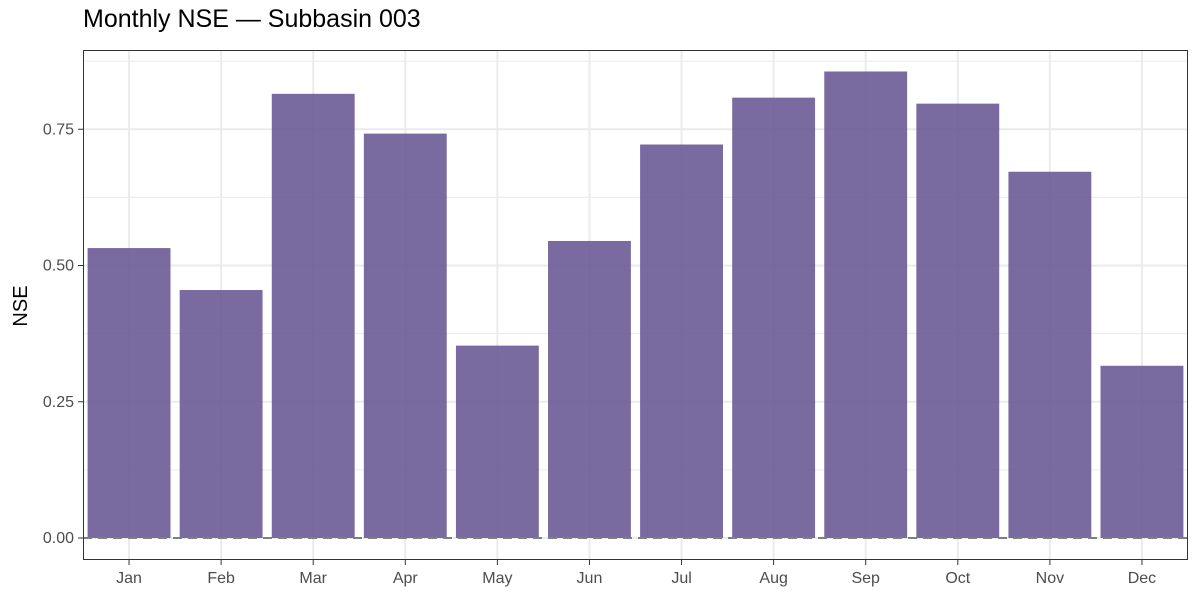 The width and height of the screenshot is (1200, 600). What do you see at coordinates (63, 334) in the screenshot?
I see `y-axis: 0.00 0.25 0.50 0.75` at bounding box center [63, 334].